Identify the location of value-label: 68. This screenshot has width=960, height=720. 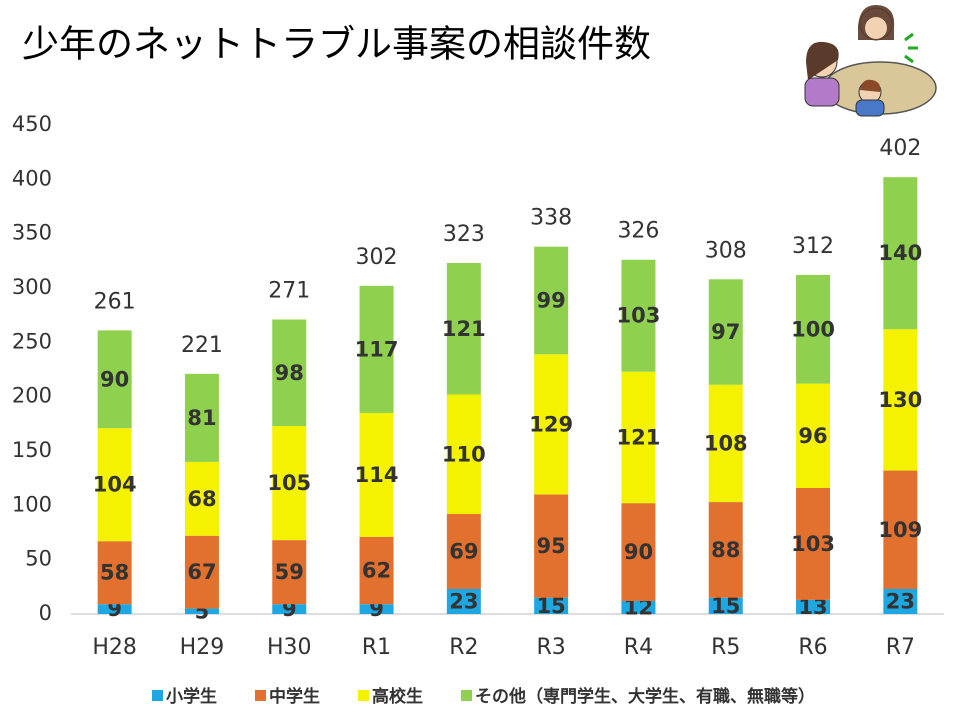
(201, 499).